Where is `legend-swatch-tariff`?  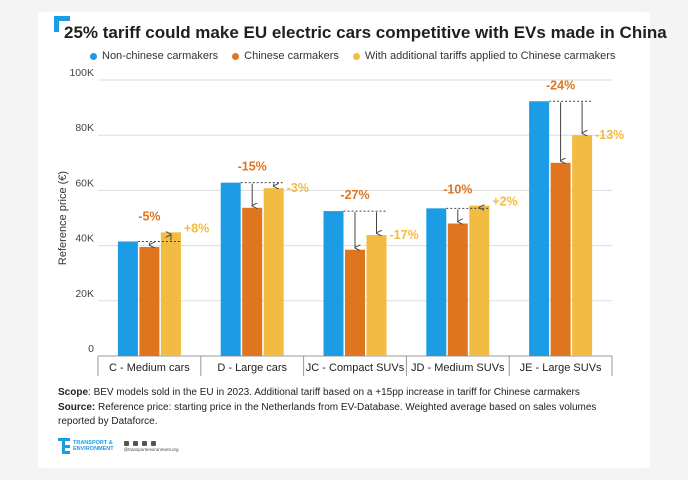
legend-swatch-tariff is located at coordinates (356, 56).